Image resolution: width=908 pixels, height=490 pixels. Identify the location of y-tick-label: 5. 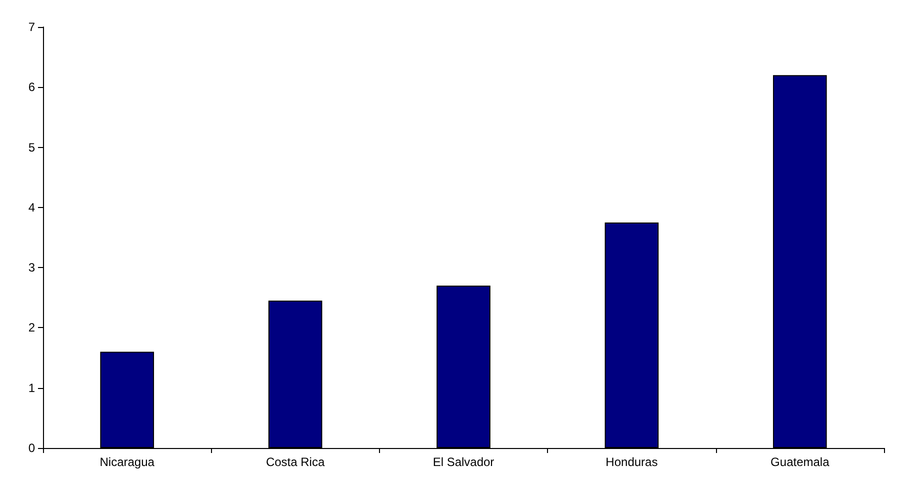
(32, 147).